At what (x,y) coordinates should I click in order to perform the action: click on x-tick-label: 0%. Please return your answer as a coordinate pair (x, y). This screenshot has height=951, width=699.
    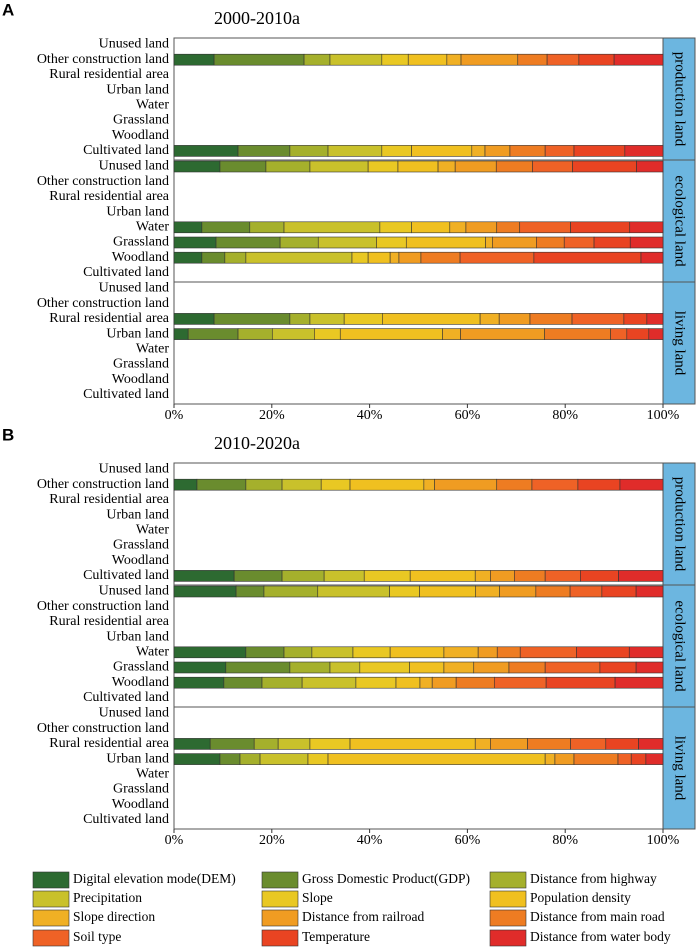
    Looking at the image, I should click on (174, 840).